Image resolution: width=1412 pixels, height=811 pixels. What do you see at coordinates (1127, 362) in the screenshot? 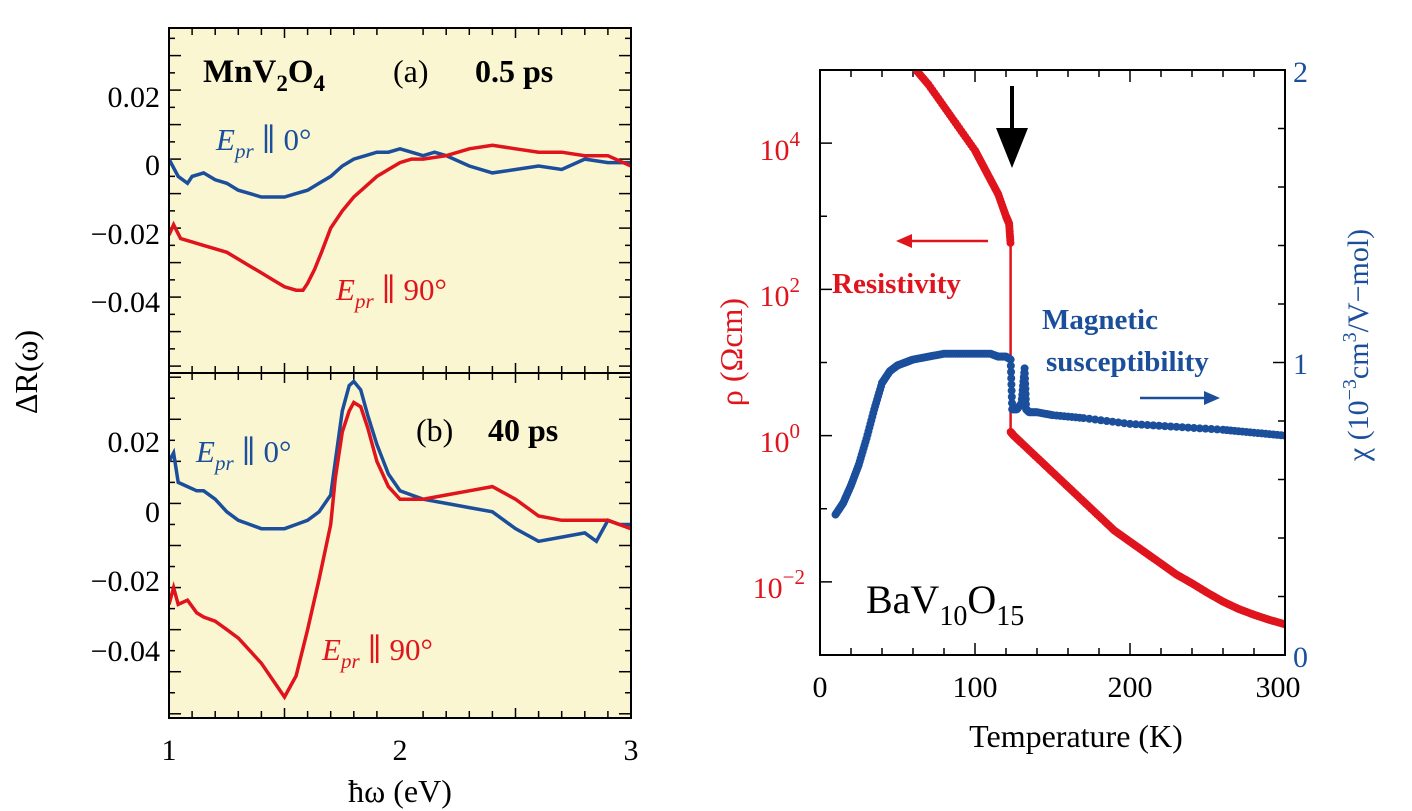
I see `susceptibility-label-line2: susceptibility` at bounding box center [1127, 362].